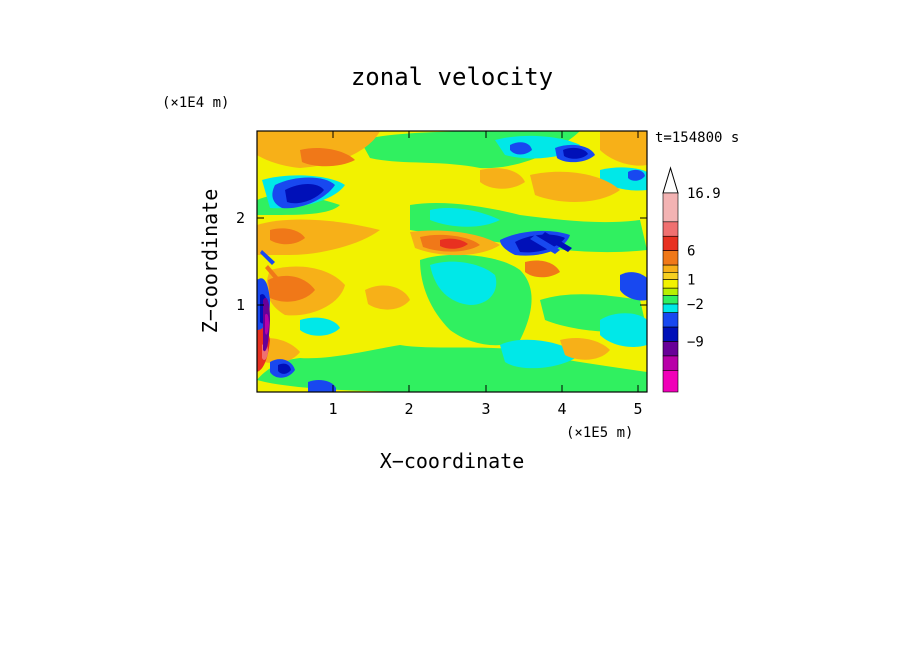 The height and width of the screenshot is (654, 904). What do you see at coordinates (670, 180) in the screenshot?
I see `colorbar-extend-arrow` at bounding box center [670, 180].